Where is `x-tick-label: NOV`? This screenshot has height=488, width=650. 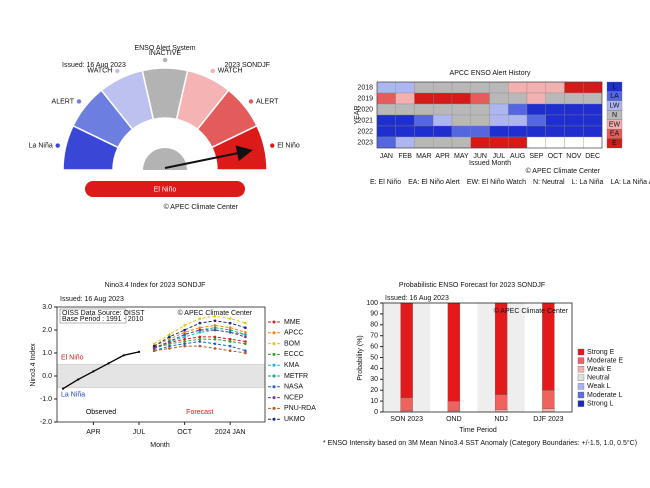 x-tick-label: NOV is located at coordinates (574, 156).